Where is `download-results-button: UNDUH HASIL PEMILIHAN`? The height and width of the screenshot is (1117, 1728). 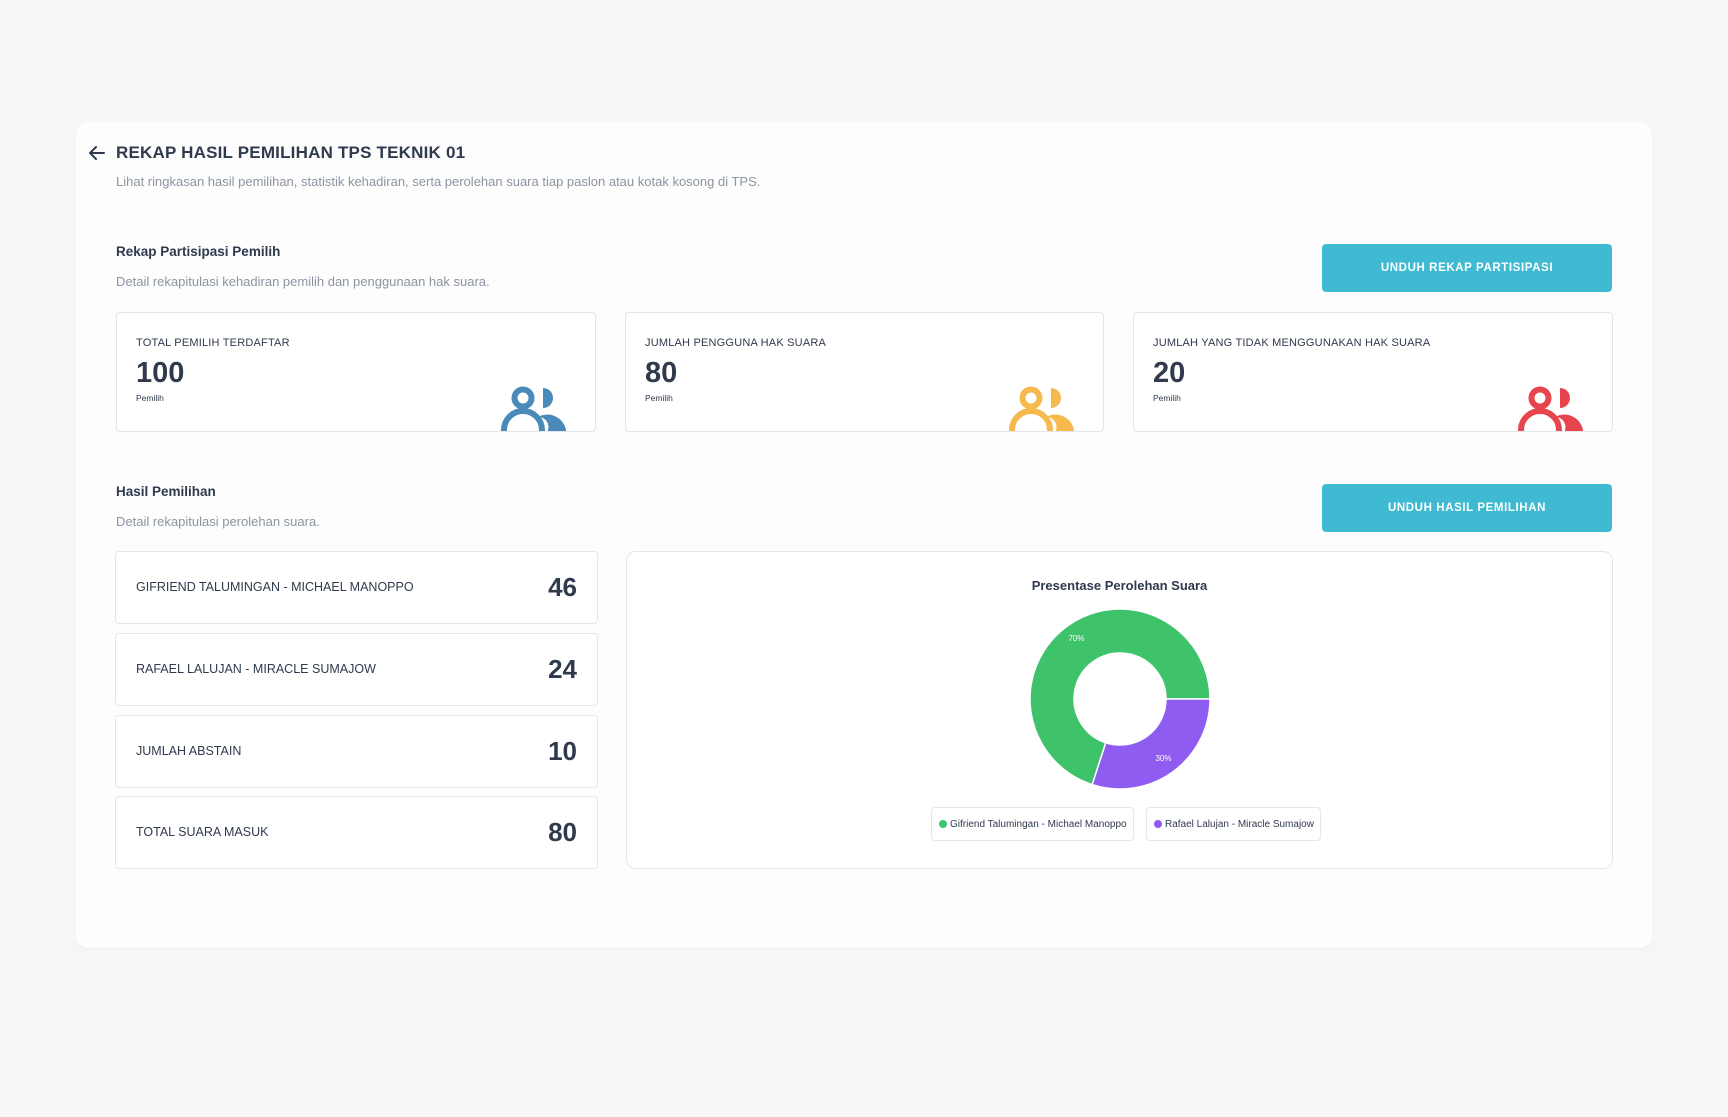
download-results-button: UNDUH HASIL PEMILIHAN is located at coordinates (1467, 508).